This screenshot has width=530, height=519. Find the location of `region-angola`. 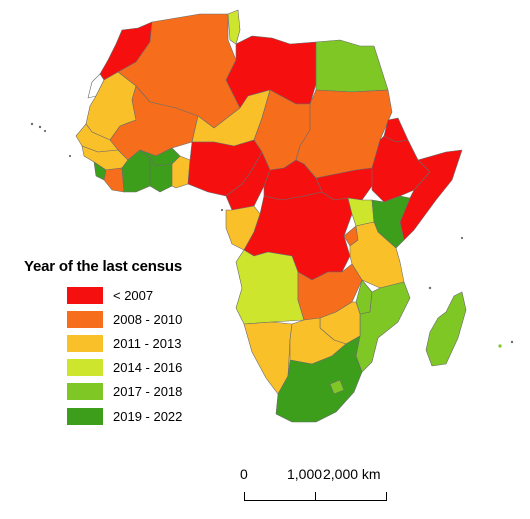

region-angola is located at coordinates (270, 287).